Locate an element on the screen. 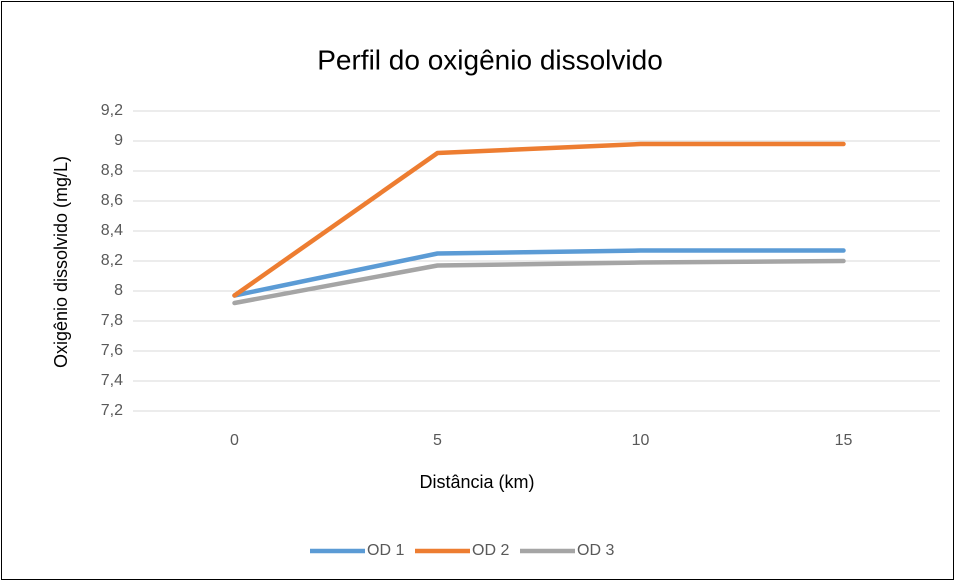 Image resolution: width=955 pixels, height=586 pixels. y-tick-label: 8,2 is located at coordinates (112, 260).